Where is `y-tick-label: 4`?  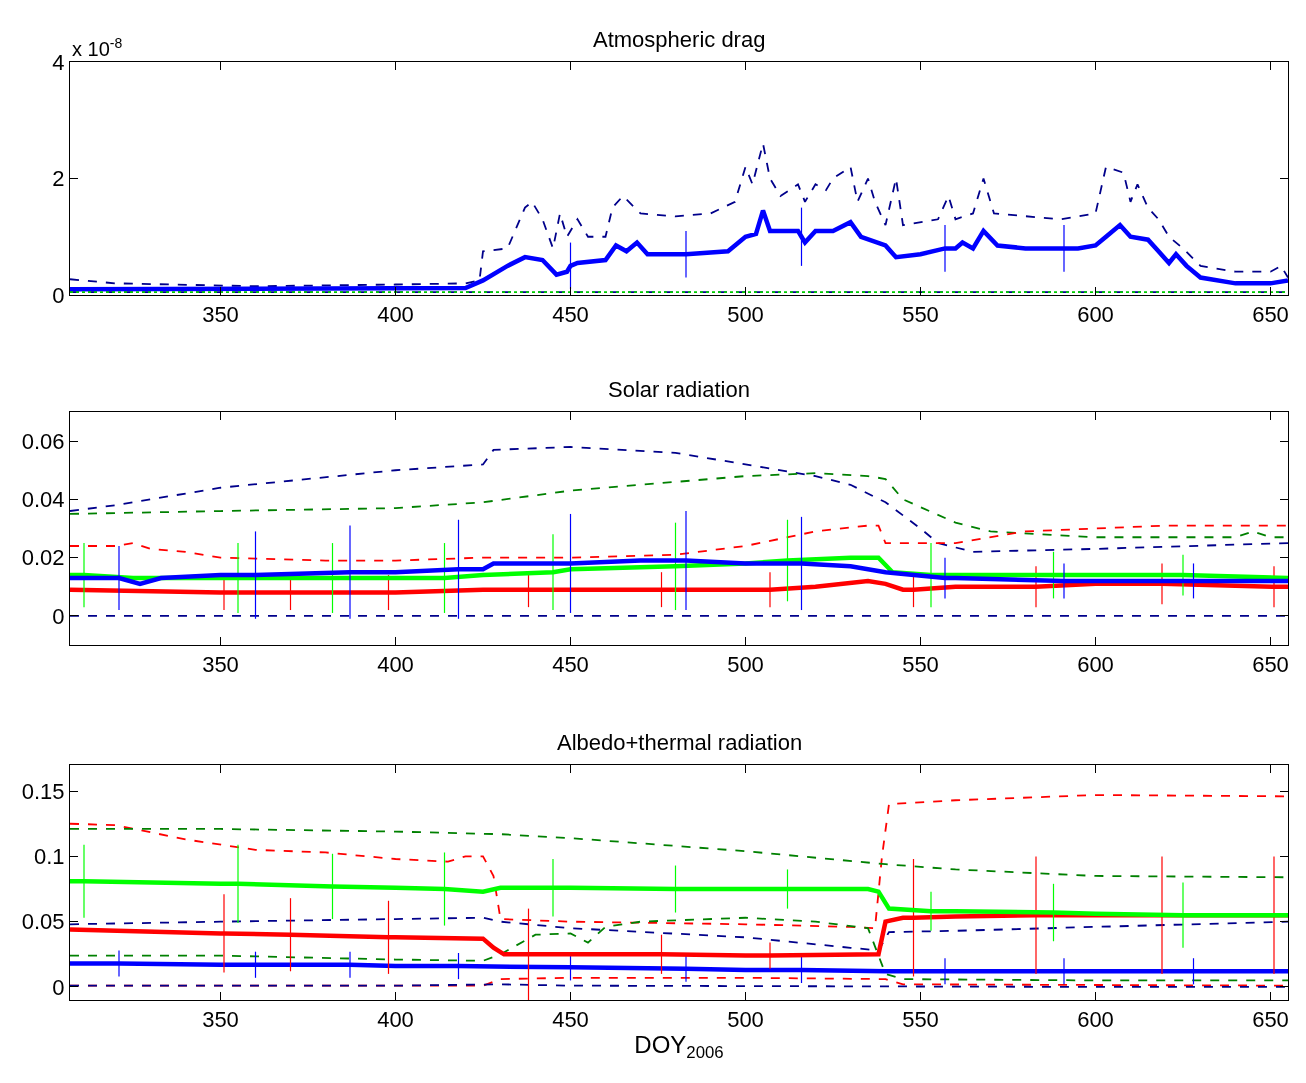 y-tick-label: 4 is located at coordinates (58, 62).